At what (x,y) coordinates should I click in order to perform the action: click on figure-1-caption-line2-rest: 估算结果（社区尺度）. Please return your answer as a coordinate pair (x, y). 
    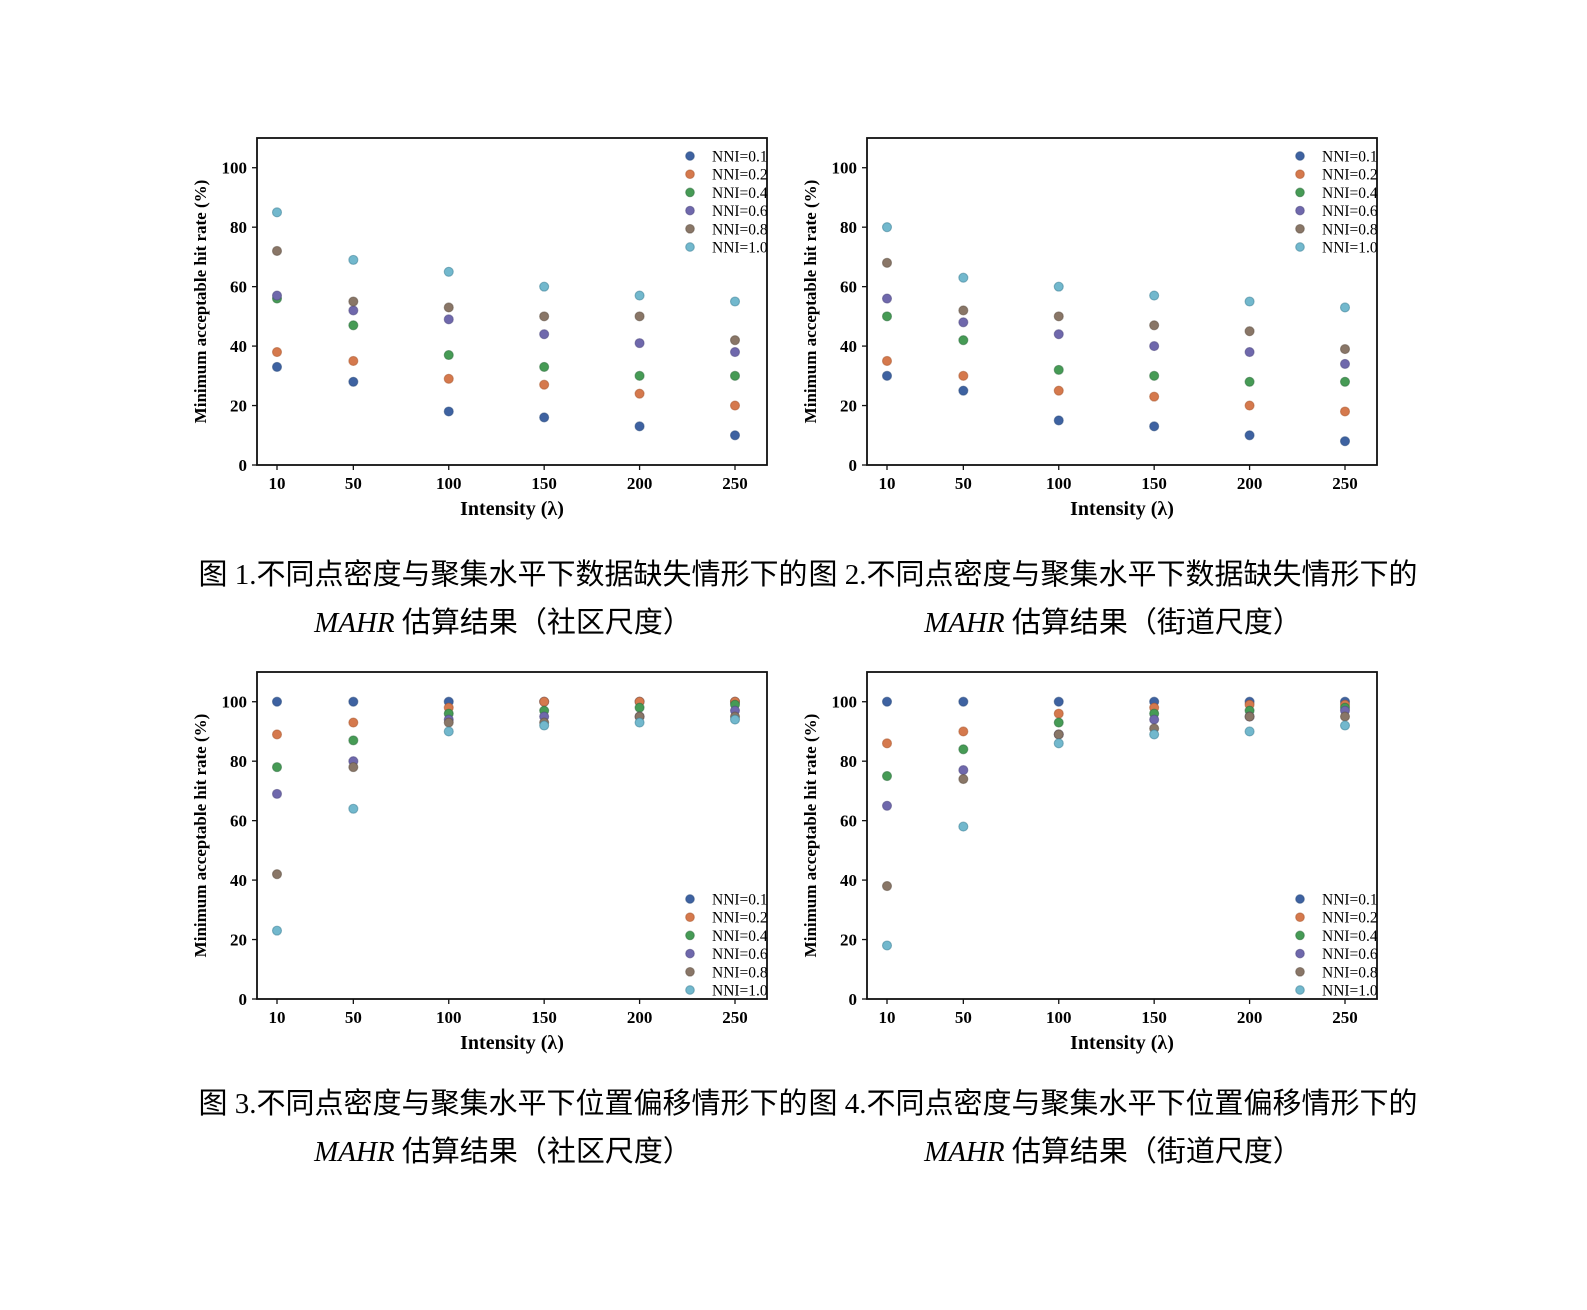
    Looking at the image, I should click on (543, 623).